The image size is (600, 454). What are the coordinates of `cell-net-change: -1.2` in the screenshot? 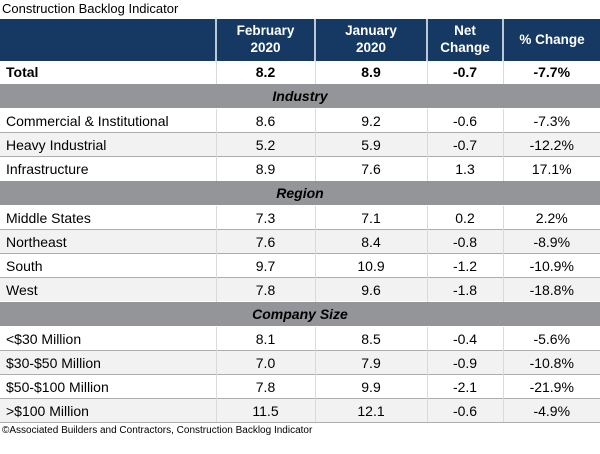 It's located at (464, 265).